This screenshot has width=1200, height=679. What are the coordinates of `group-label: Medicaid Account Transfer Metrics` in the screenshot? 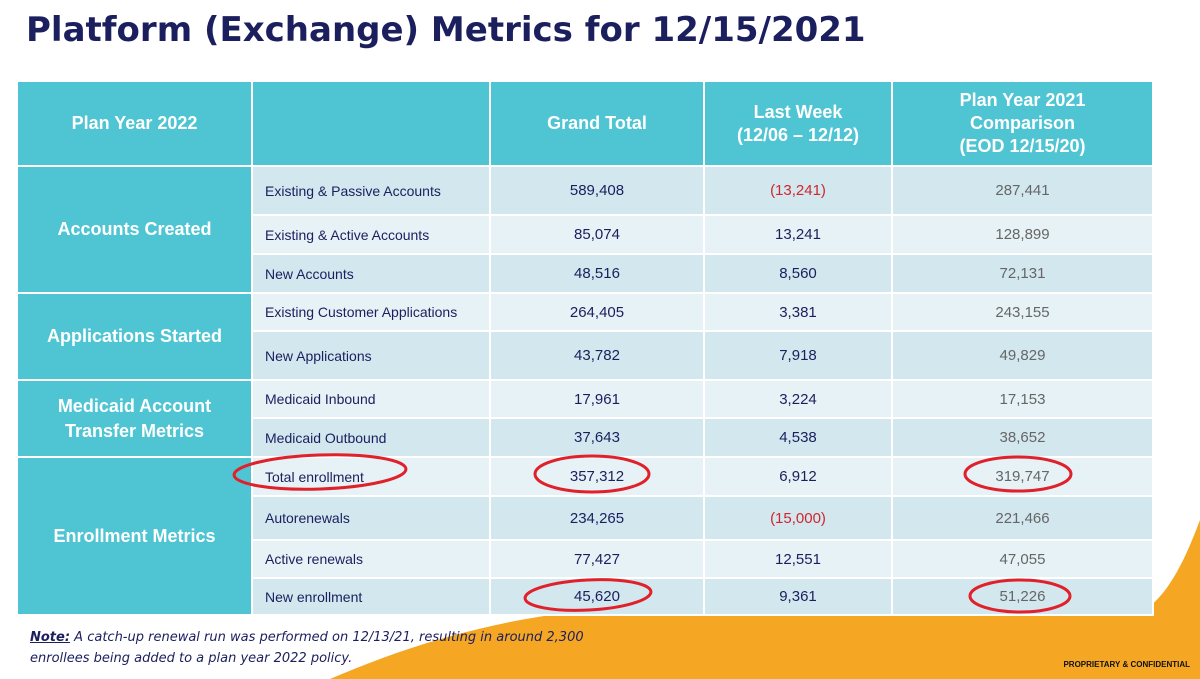 It's located at (134, 418).